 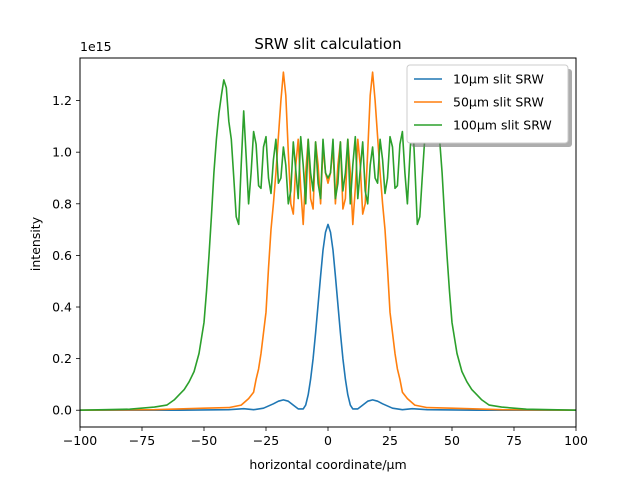 What do you see at coordinates (576, 440) in the screenshot?
I see `x-tick-label: 100` at bounding box center [576, 440].